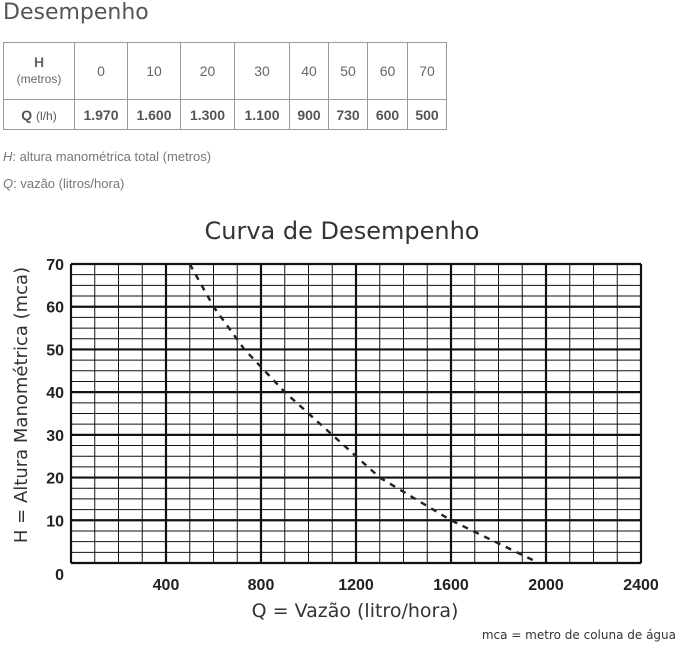 The image size is (680, 648). What do you see at coordinates (55, 479) in the screenshot?
I see `y-tick-label: 20` at bounding box center [55, 479].